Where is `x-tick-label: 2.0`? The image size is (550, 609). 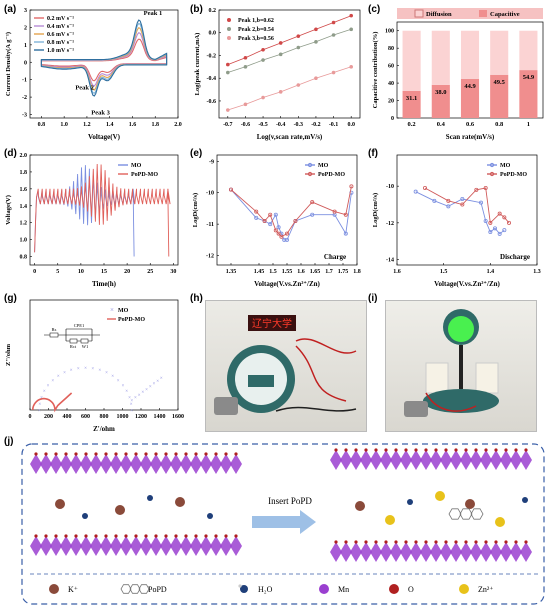 x-tick-label: 2.0 is located at coordinates (178, 125).